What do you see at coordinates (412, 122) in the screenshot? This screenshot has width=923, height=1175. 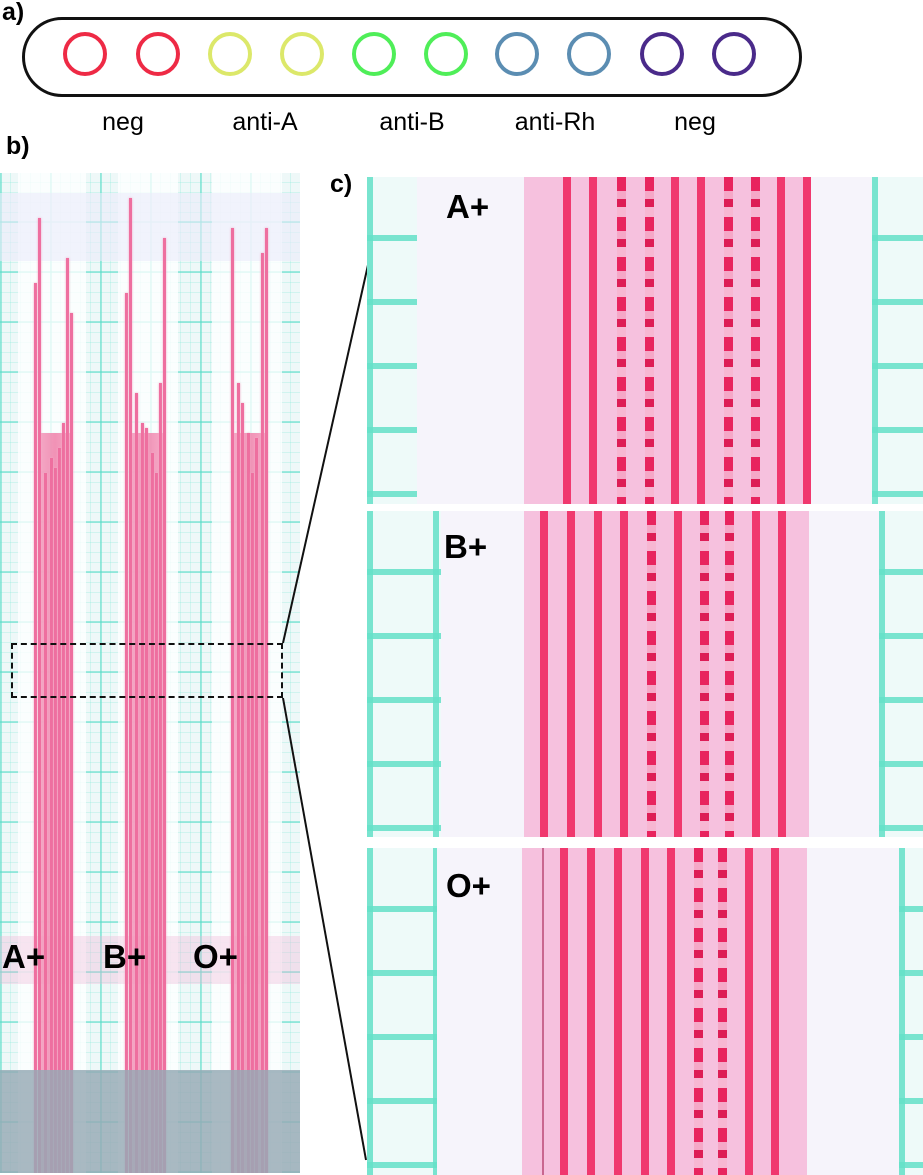 I see `reagent-label-anti-b: anti-B` at bounding box center [412, 122].